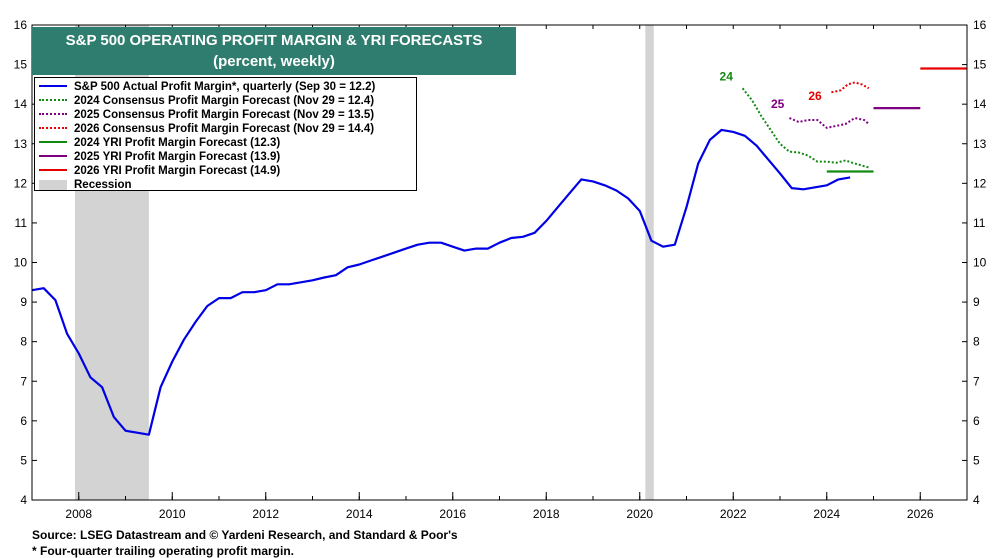 The height and width of the screenshot is (558, 996). I want to click on y-tick-label-left: 10, so click(21, 263).